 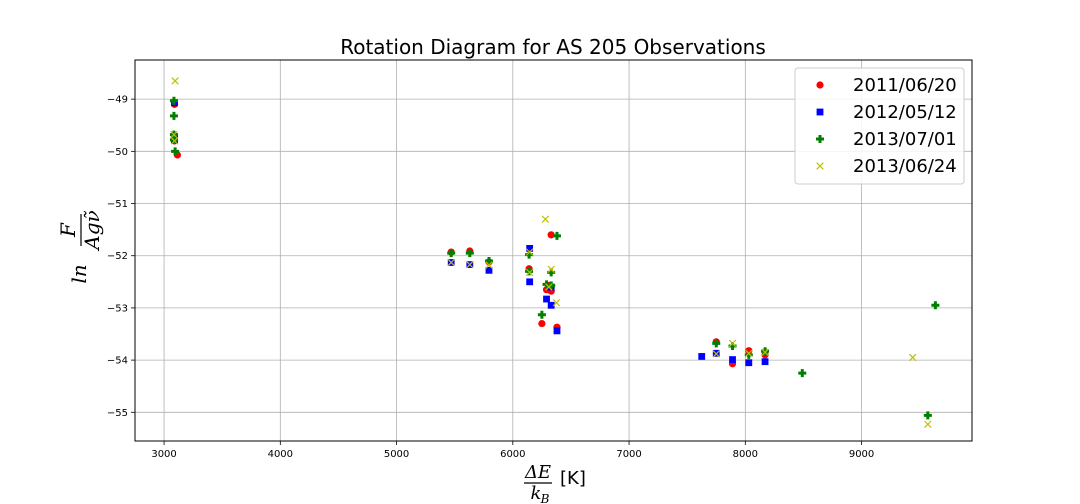 I want to click on y-tick-label: −55, so click(x=117, y=413).